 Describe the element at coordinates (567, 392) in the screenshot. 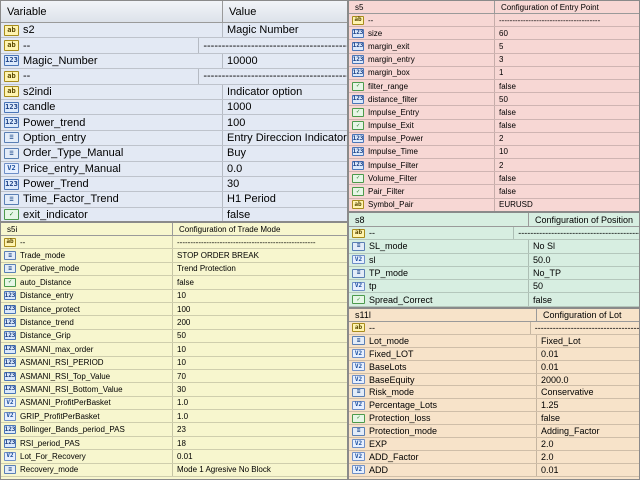

I see `parameter-value: Conservative` at that location.